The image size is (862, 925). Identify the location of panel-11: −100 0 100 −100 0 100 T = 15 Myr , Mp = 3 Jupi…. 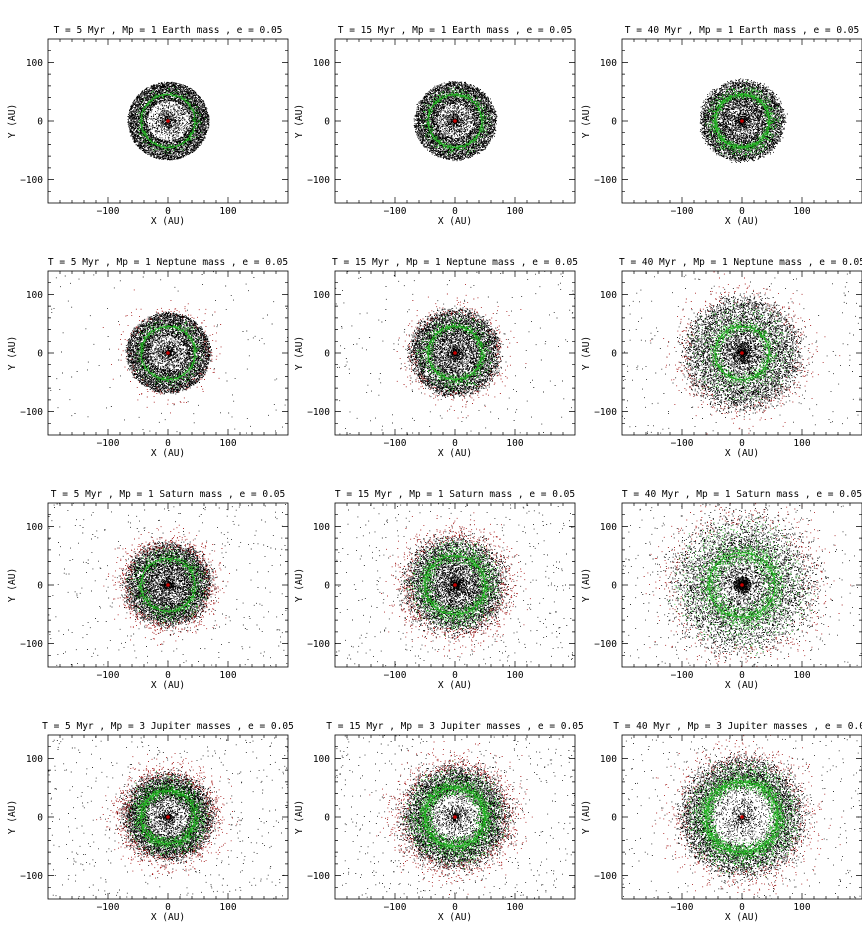
(439, 822).